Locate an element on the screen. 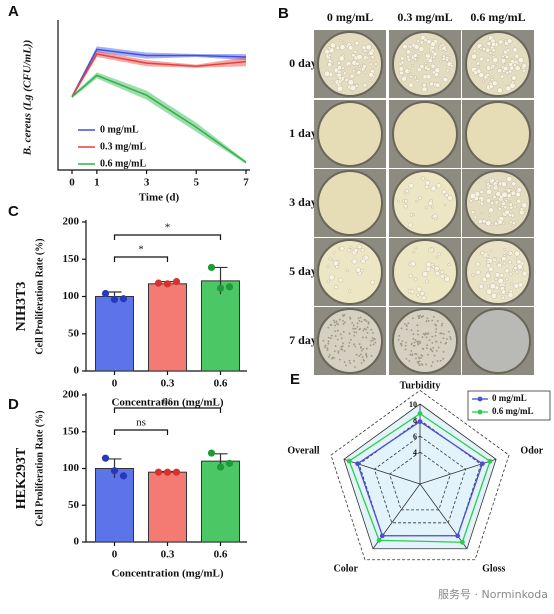 Image resolution: width=554 pixels, height=614 pixels. legend-marker is located at coordinates (480, 399).